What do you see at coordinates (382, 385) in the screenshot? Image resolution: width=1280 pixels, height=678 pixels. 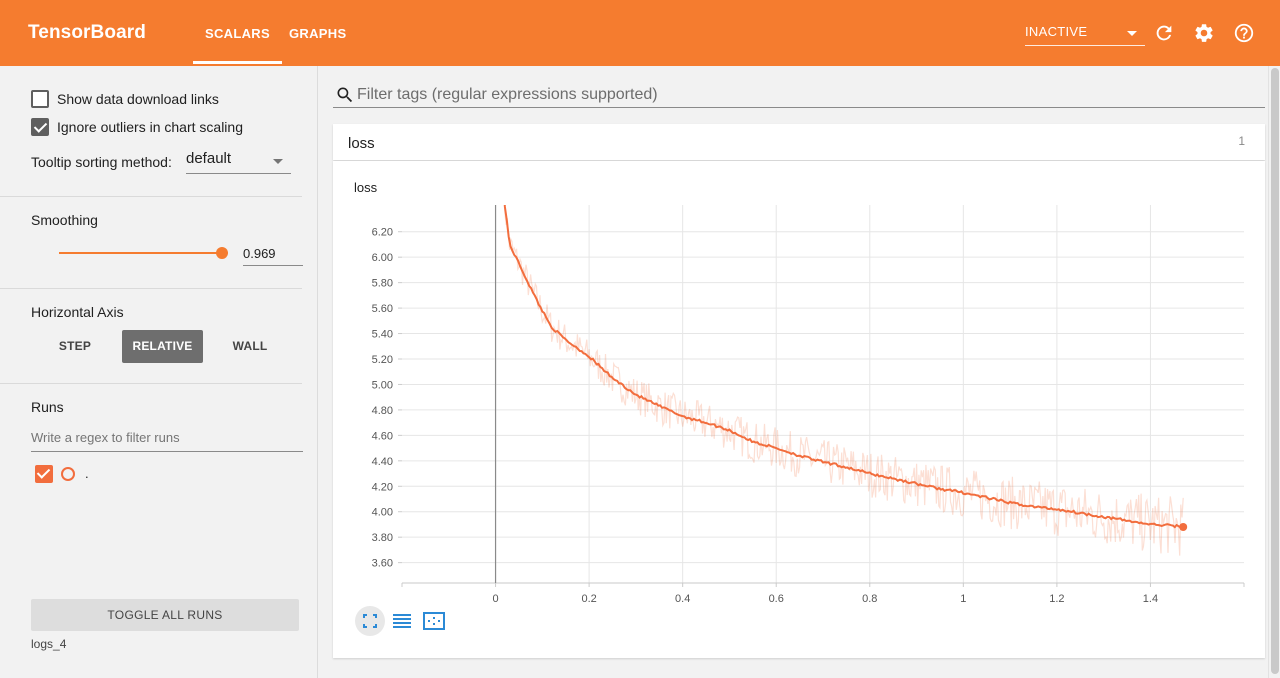 I see `y-tick-label: 5.00` at bounding box center [382, 385].